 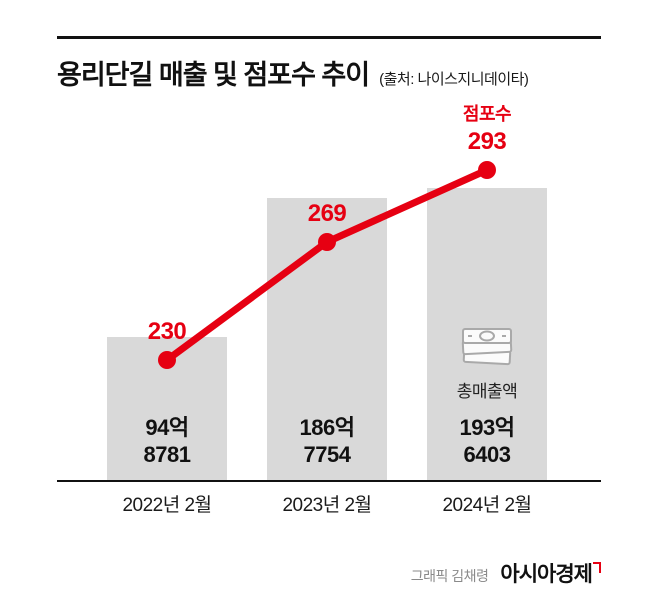 I want to click on bar-value-line2: 7754, so click(x=327, y=454).